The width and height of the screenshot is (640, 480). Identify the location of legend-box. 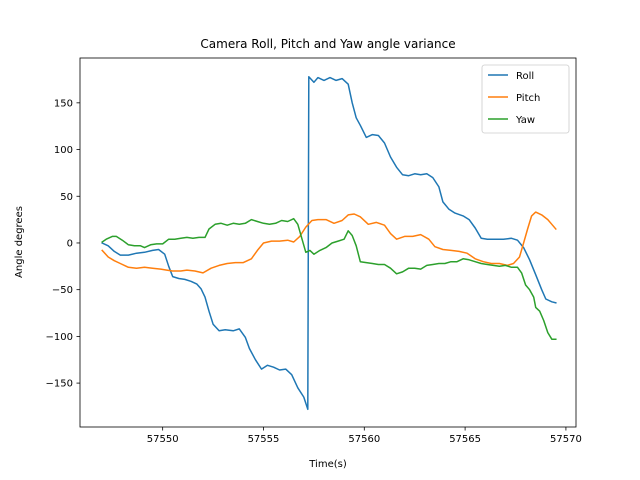
(525, 99).